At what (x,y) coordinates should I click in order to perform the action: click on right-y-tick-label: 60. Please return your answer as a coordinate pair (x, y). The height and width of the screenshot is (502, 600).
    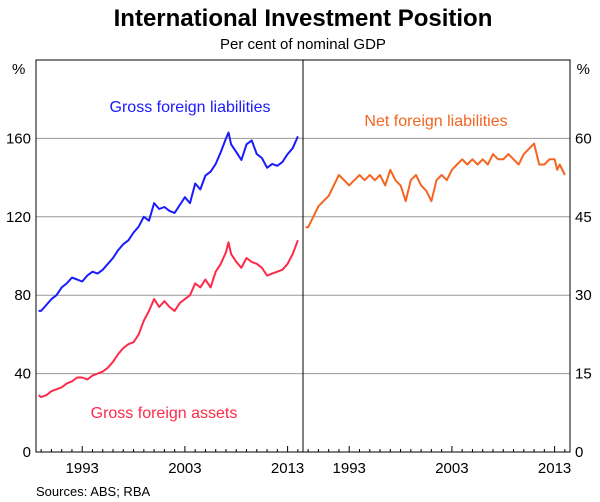
    Looking at the image, I should click on (583, 138).